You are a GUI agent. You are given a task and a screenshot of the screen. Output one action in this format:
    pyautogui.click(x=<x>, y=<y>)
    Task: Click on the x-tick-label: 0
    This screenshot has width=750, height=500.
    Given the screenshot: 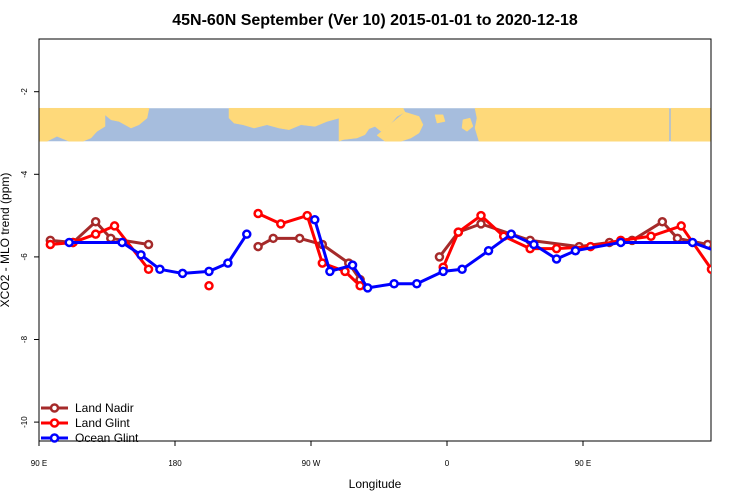 What is the action you would take?
    pyautogui.click(x=447, y=463)
    